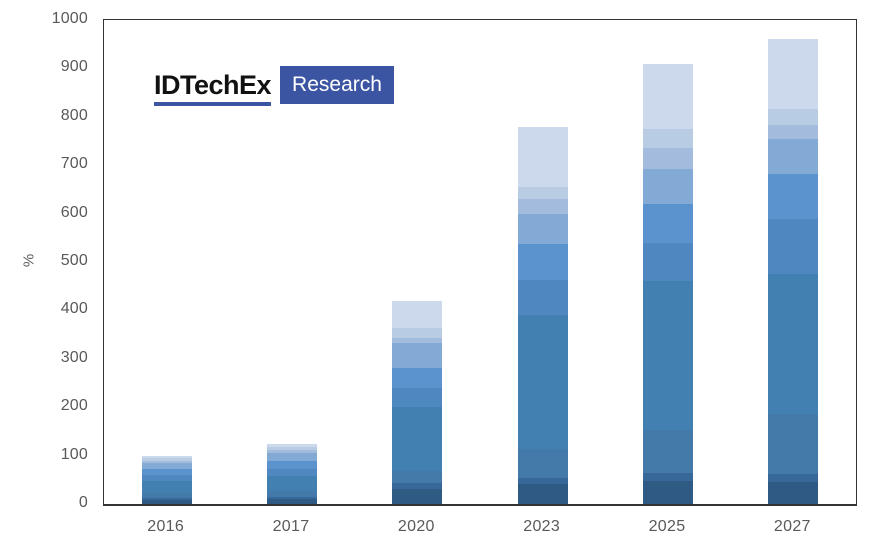 The width and height of the screenshot is (893, 550). I want to click on x-tick-label: 2023, so click(542, 526).